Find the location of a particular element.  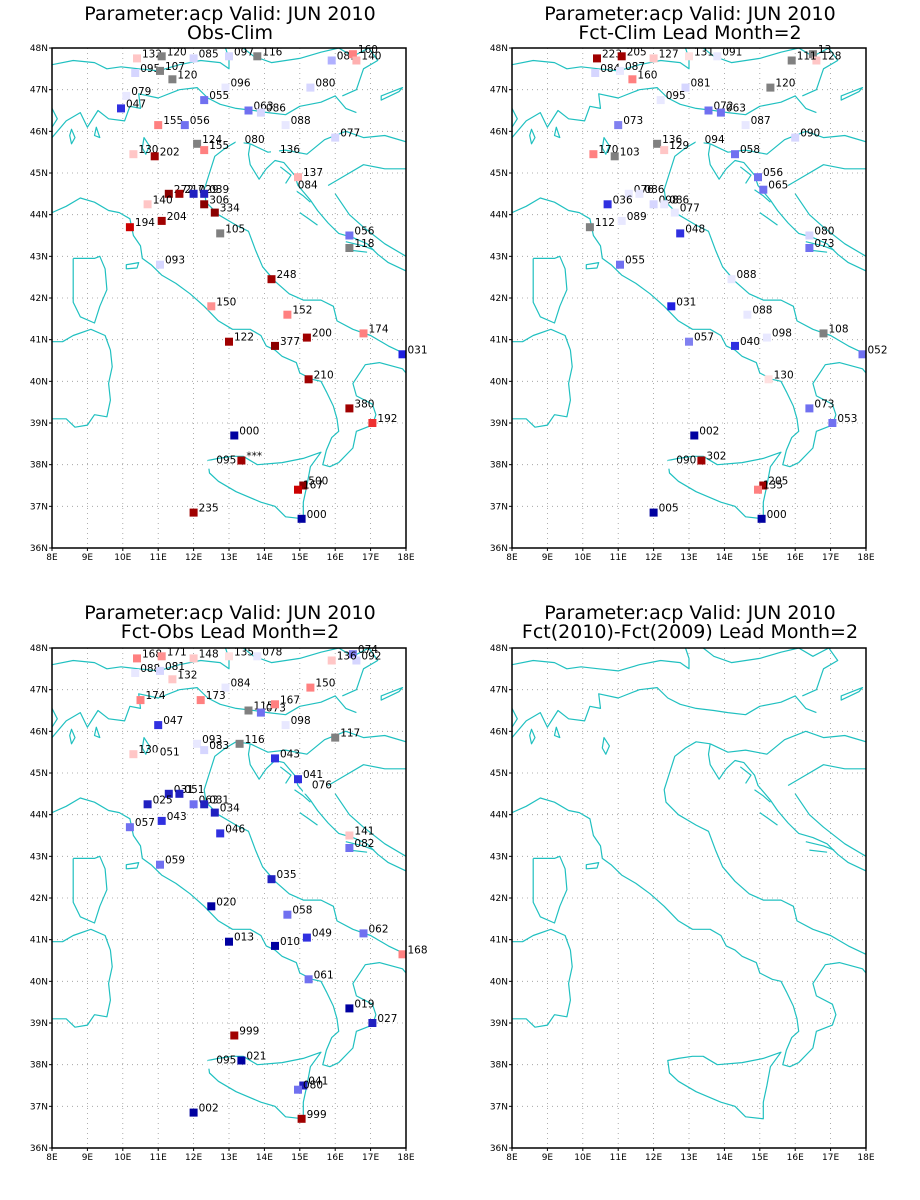

station-value-label: 057 is located at coordinates (145, 823).